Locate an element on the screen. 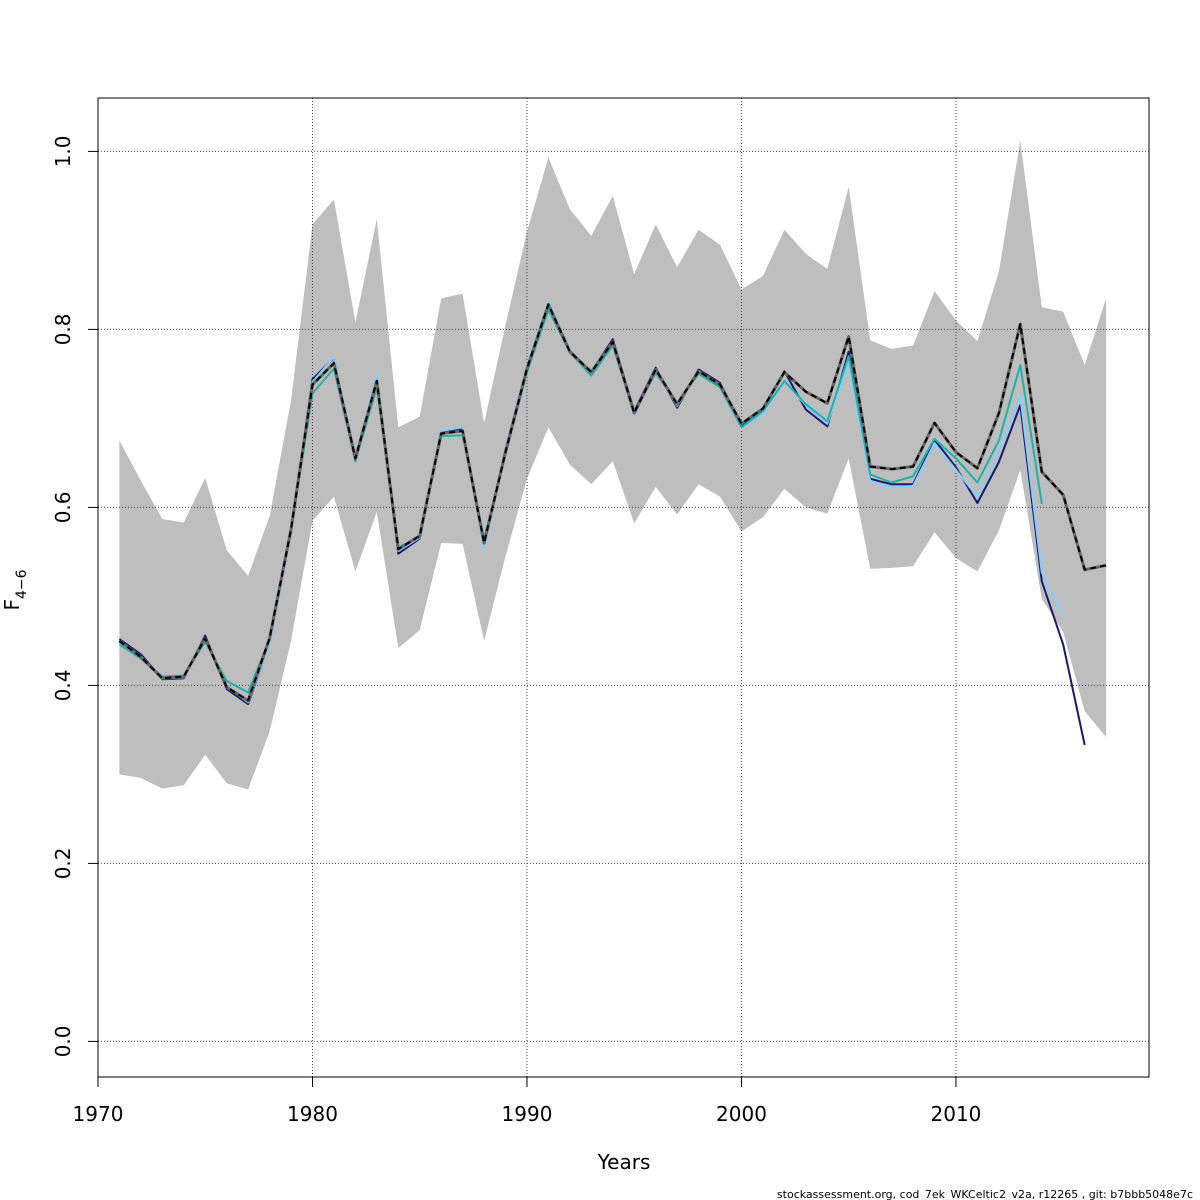  y-axis-label: F4−6 is located at coordinates (15, 589).